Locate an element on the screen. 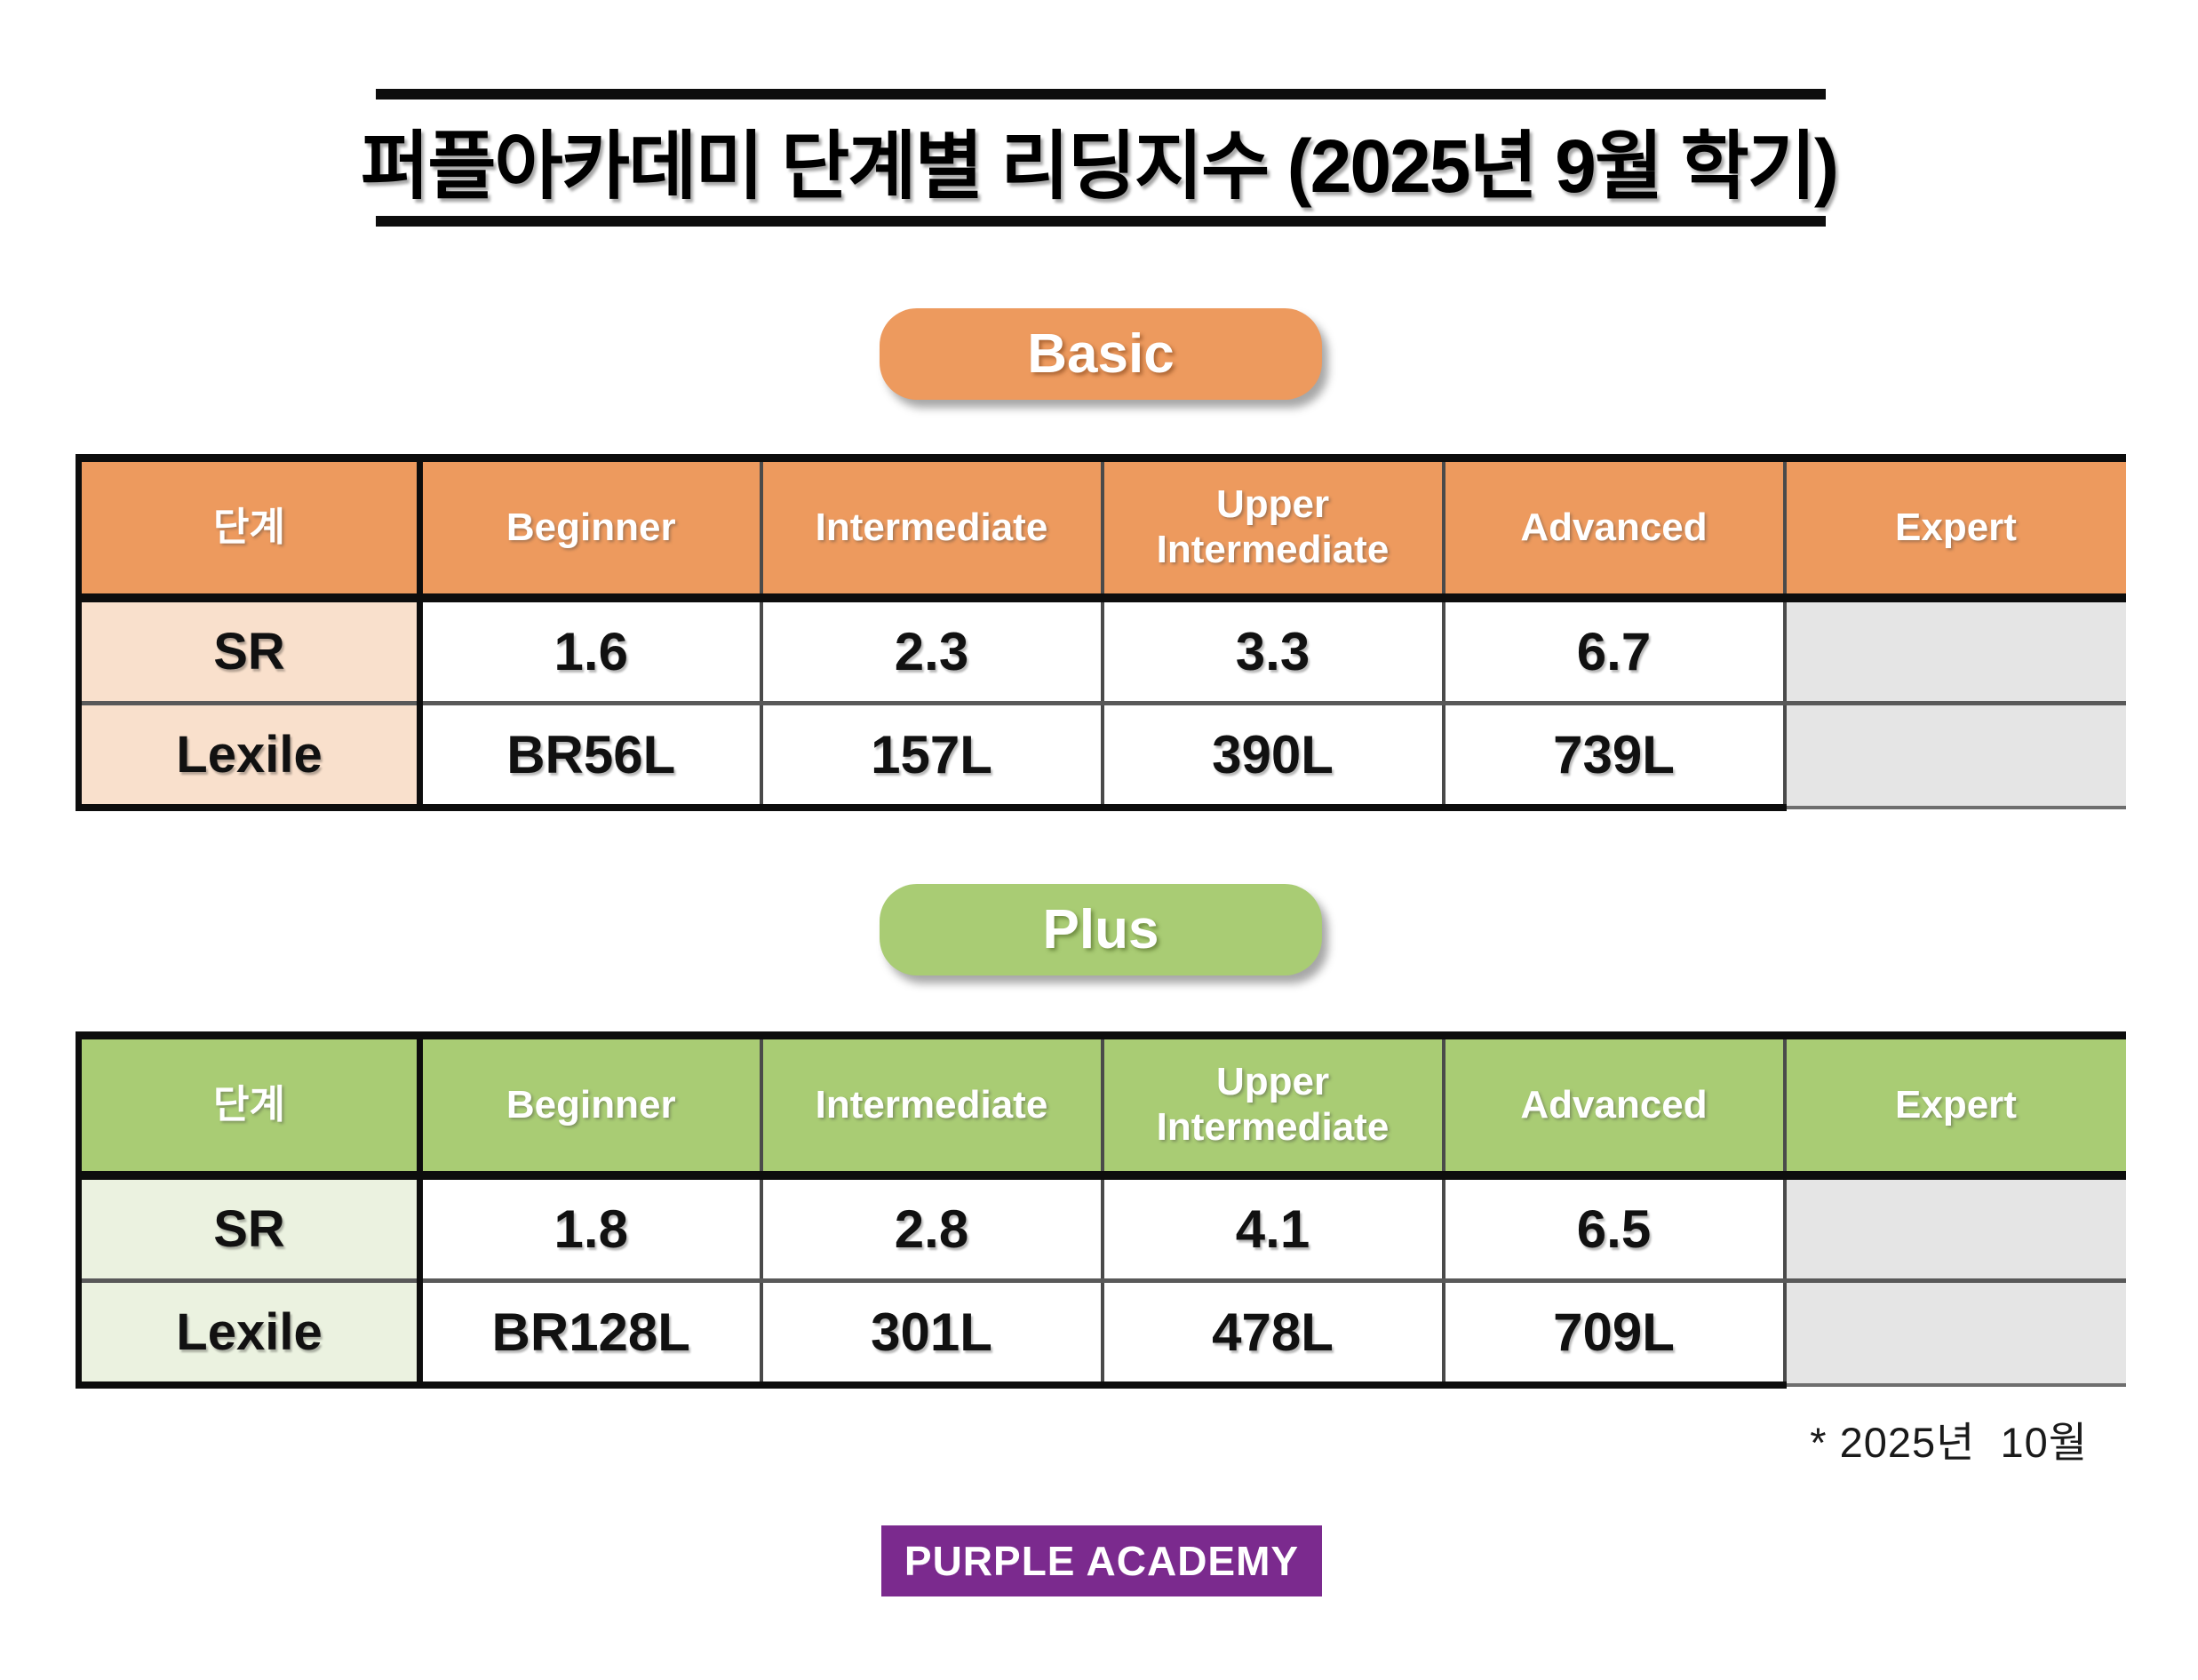 This screenshot has width=2198, height=1680. plus-sr-row: SR 1.8 2.8 4.1 6.5 is located at coordinates (1101, 1229).